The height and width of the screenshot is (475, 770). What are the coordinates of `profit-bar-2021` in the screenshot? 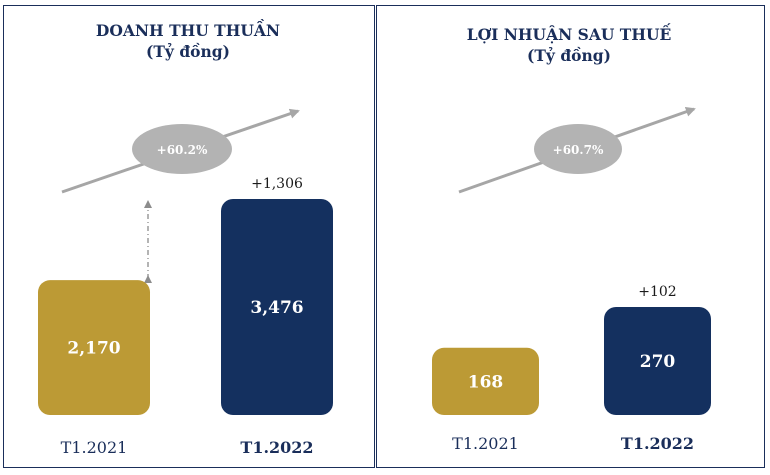 It's located at (485, 381).